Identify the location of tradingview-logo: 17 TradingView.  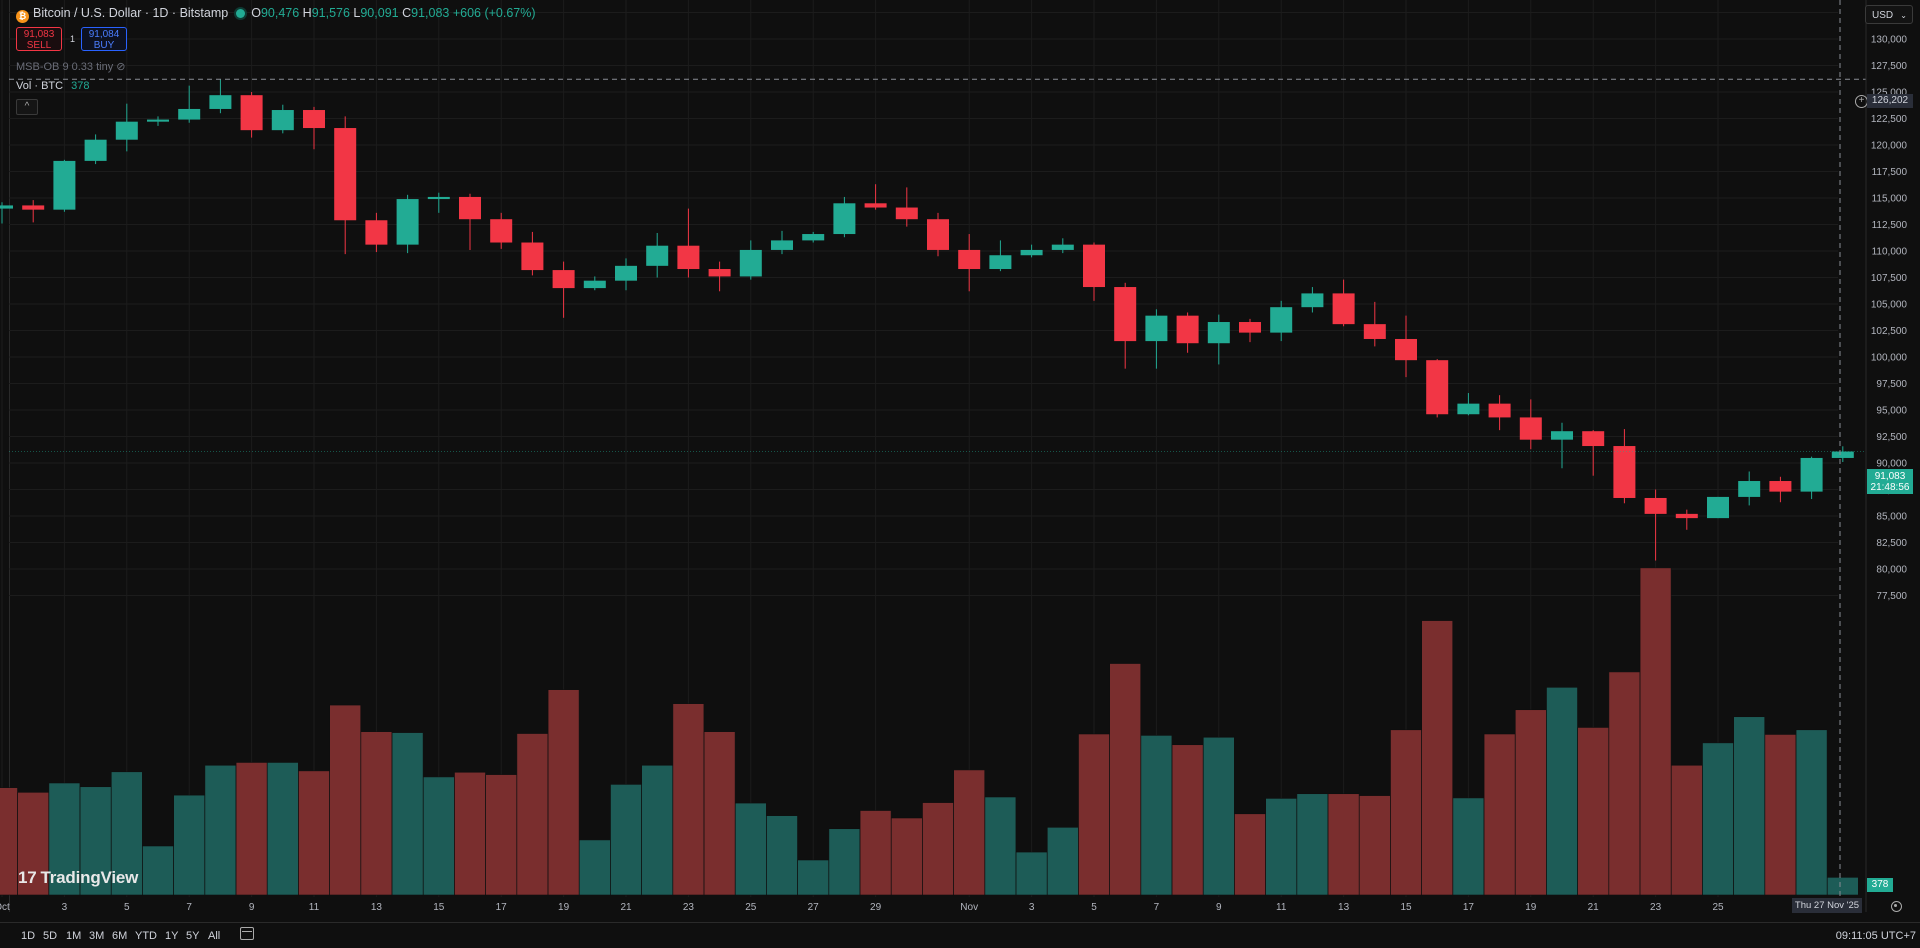
(78, 878).